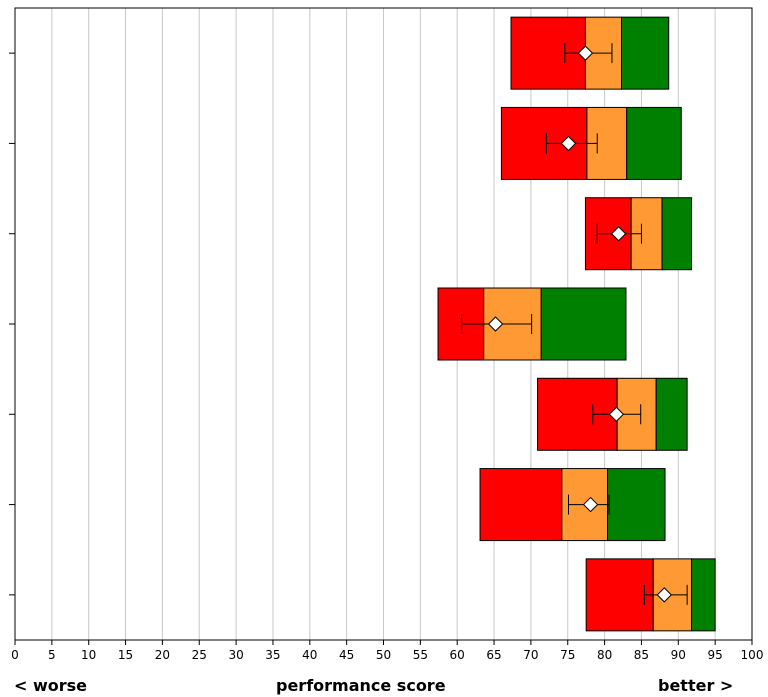  I want to click on x-tick-label: 65, so click(493, 655).